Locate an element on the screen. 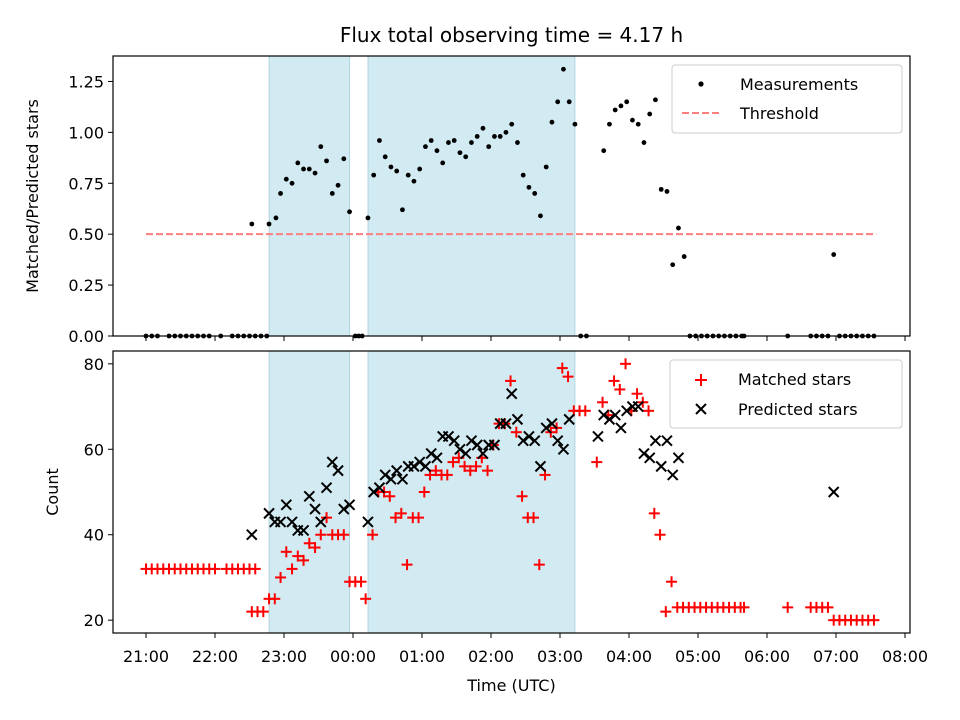 The height and width of the screenshot is (720, 960). legend-label-predicted: Predicted stars is located at coordinates (798, 409).